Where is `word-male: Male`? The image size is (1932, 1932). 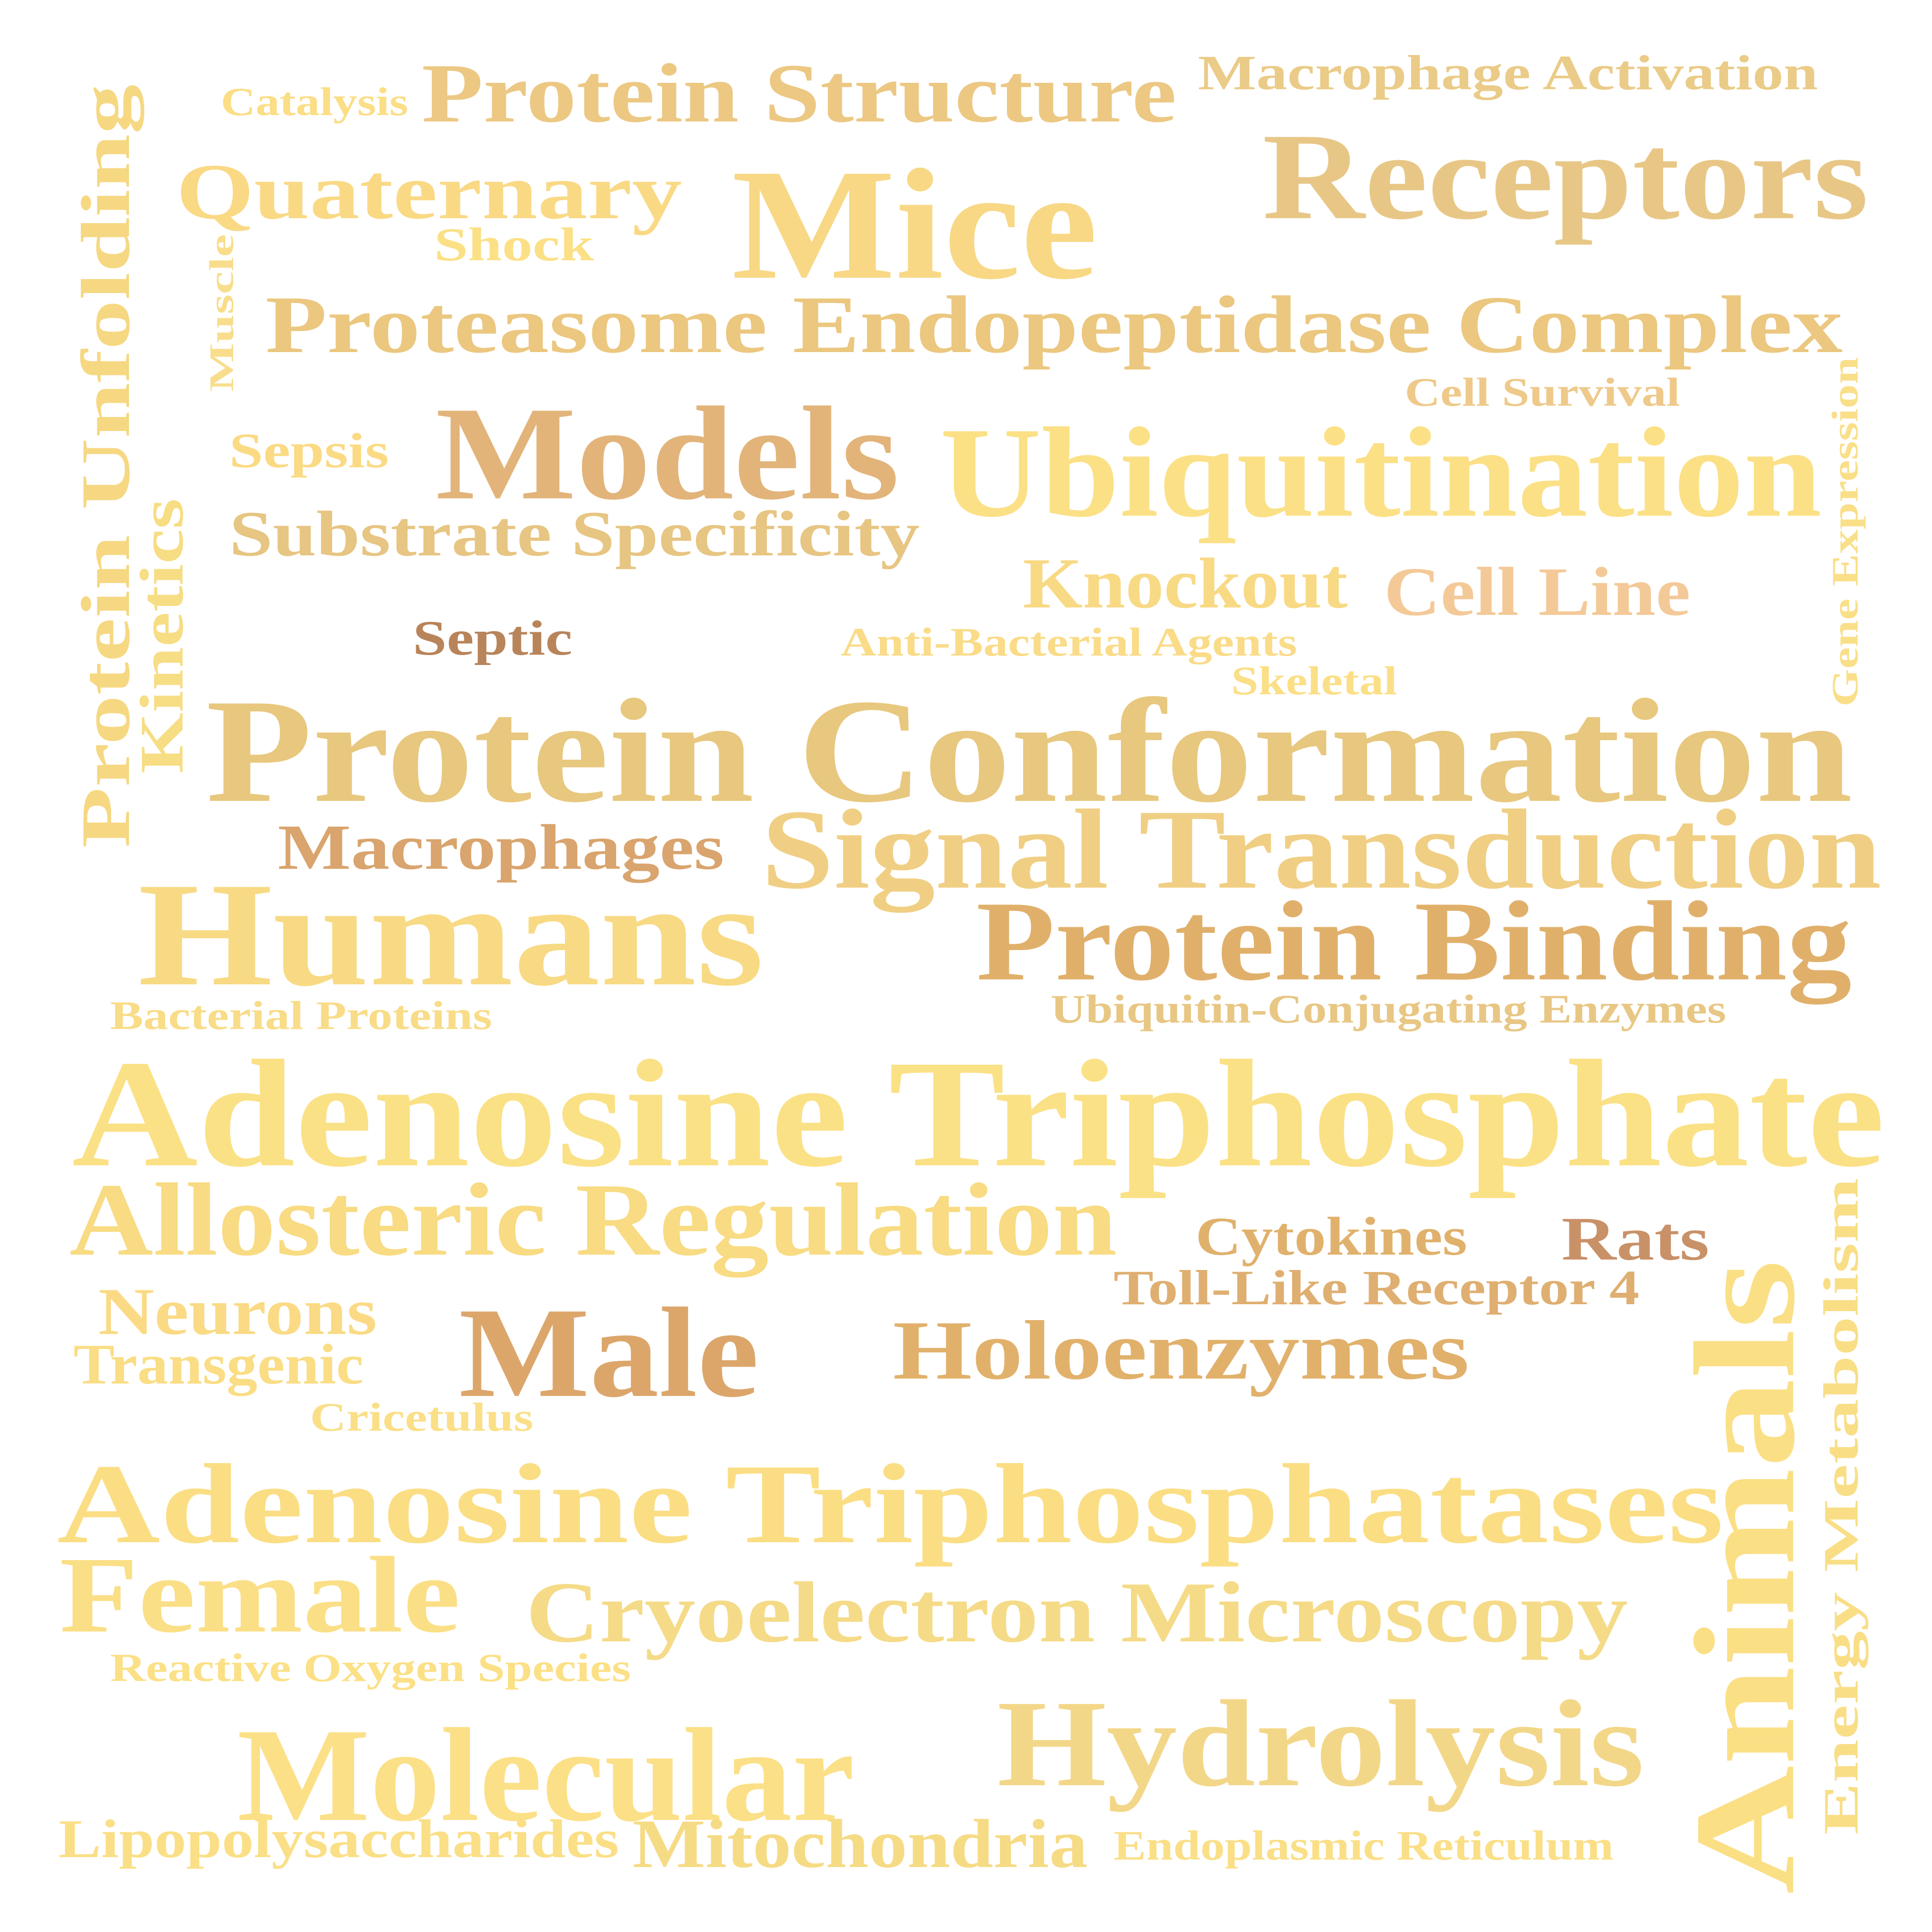 word-male: Male is located at coordinates (609, 1352).